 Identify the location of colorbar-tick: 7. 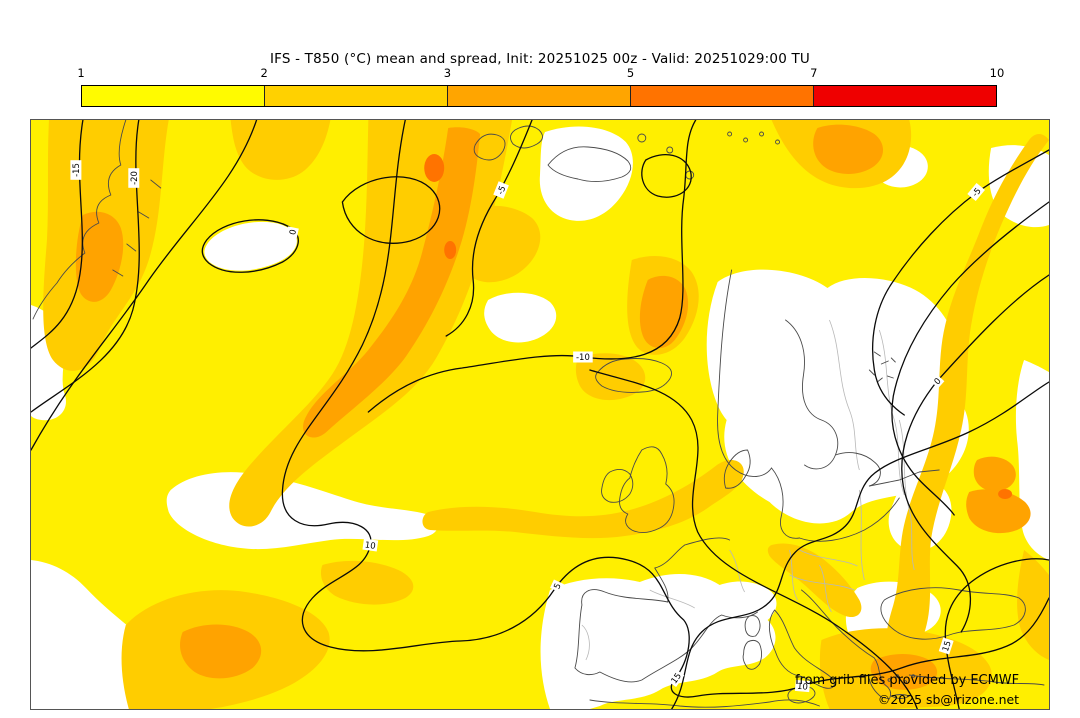
(814, 73).